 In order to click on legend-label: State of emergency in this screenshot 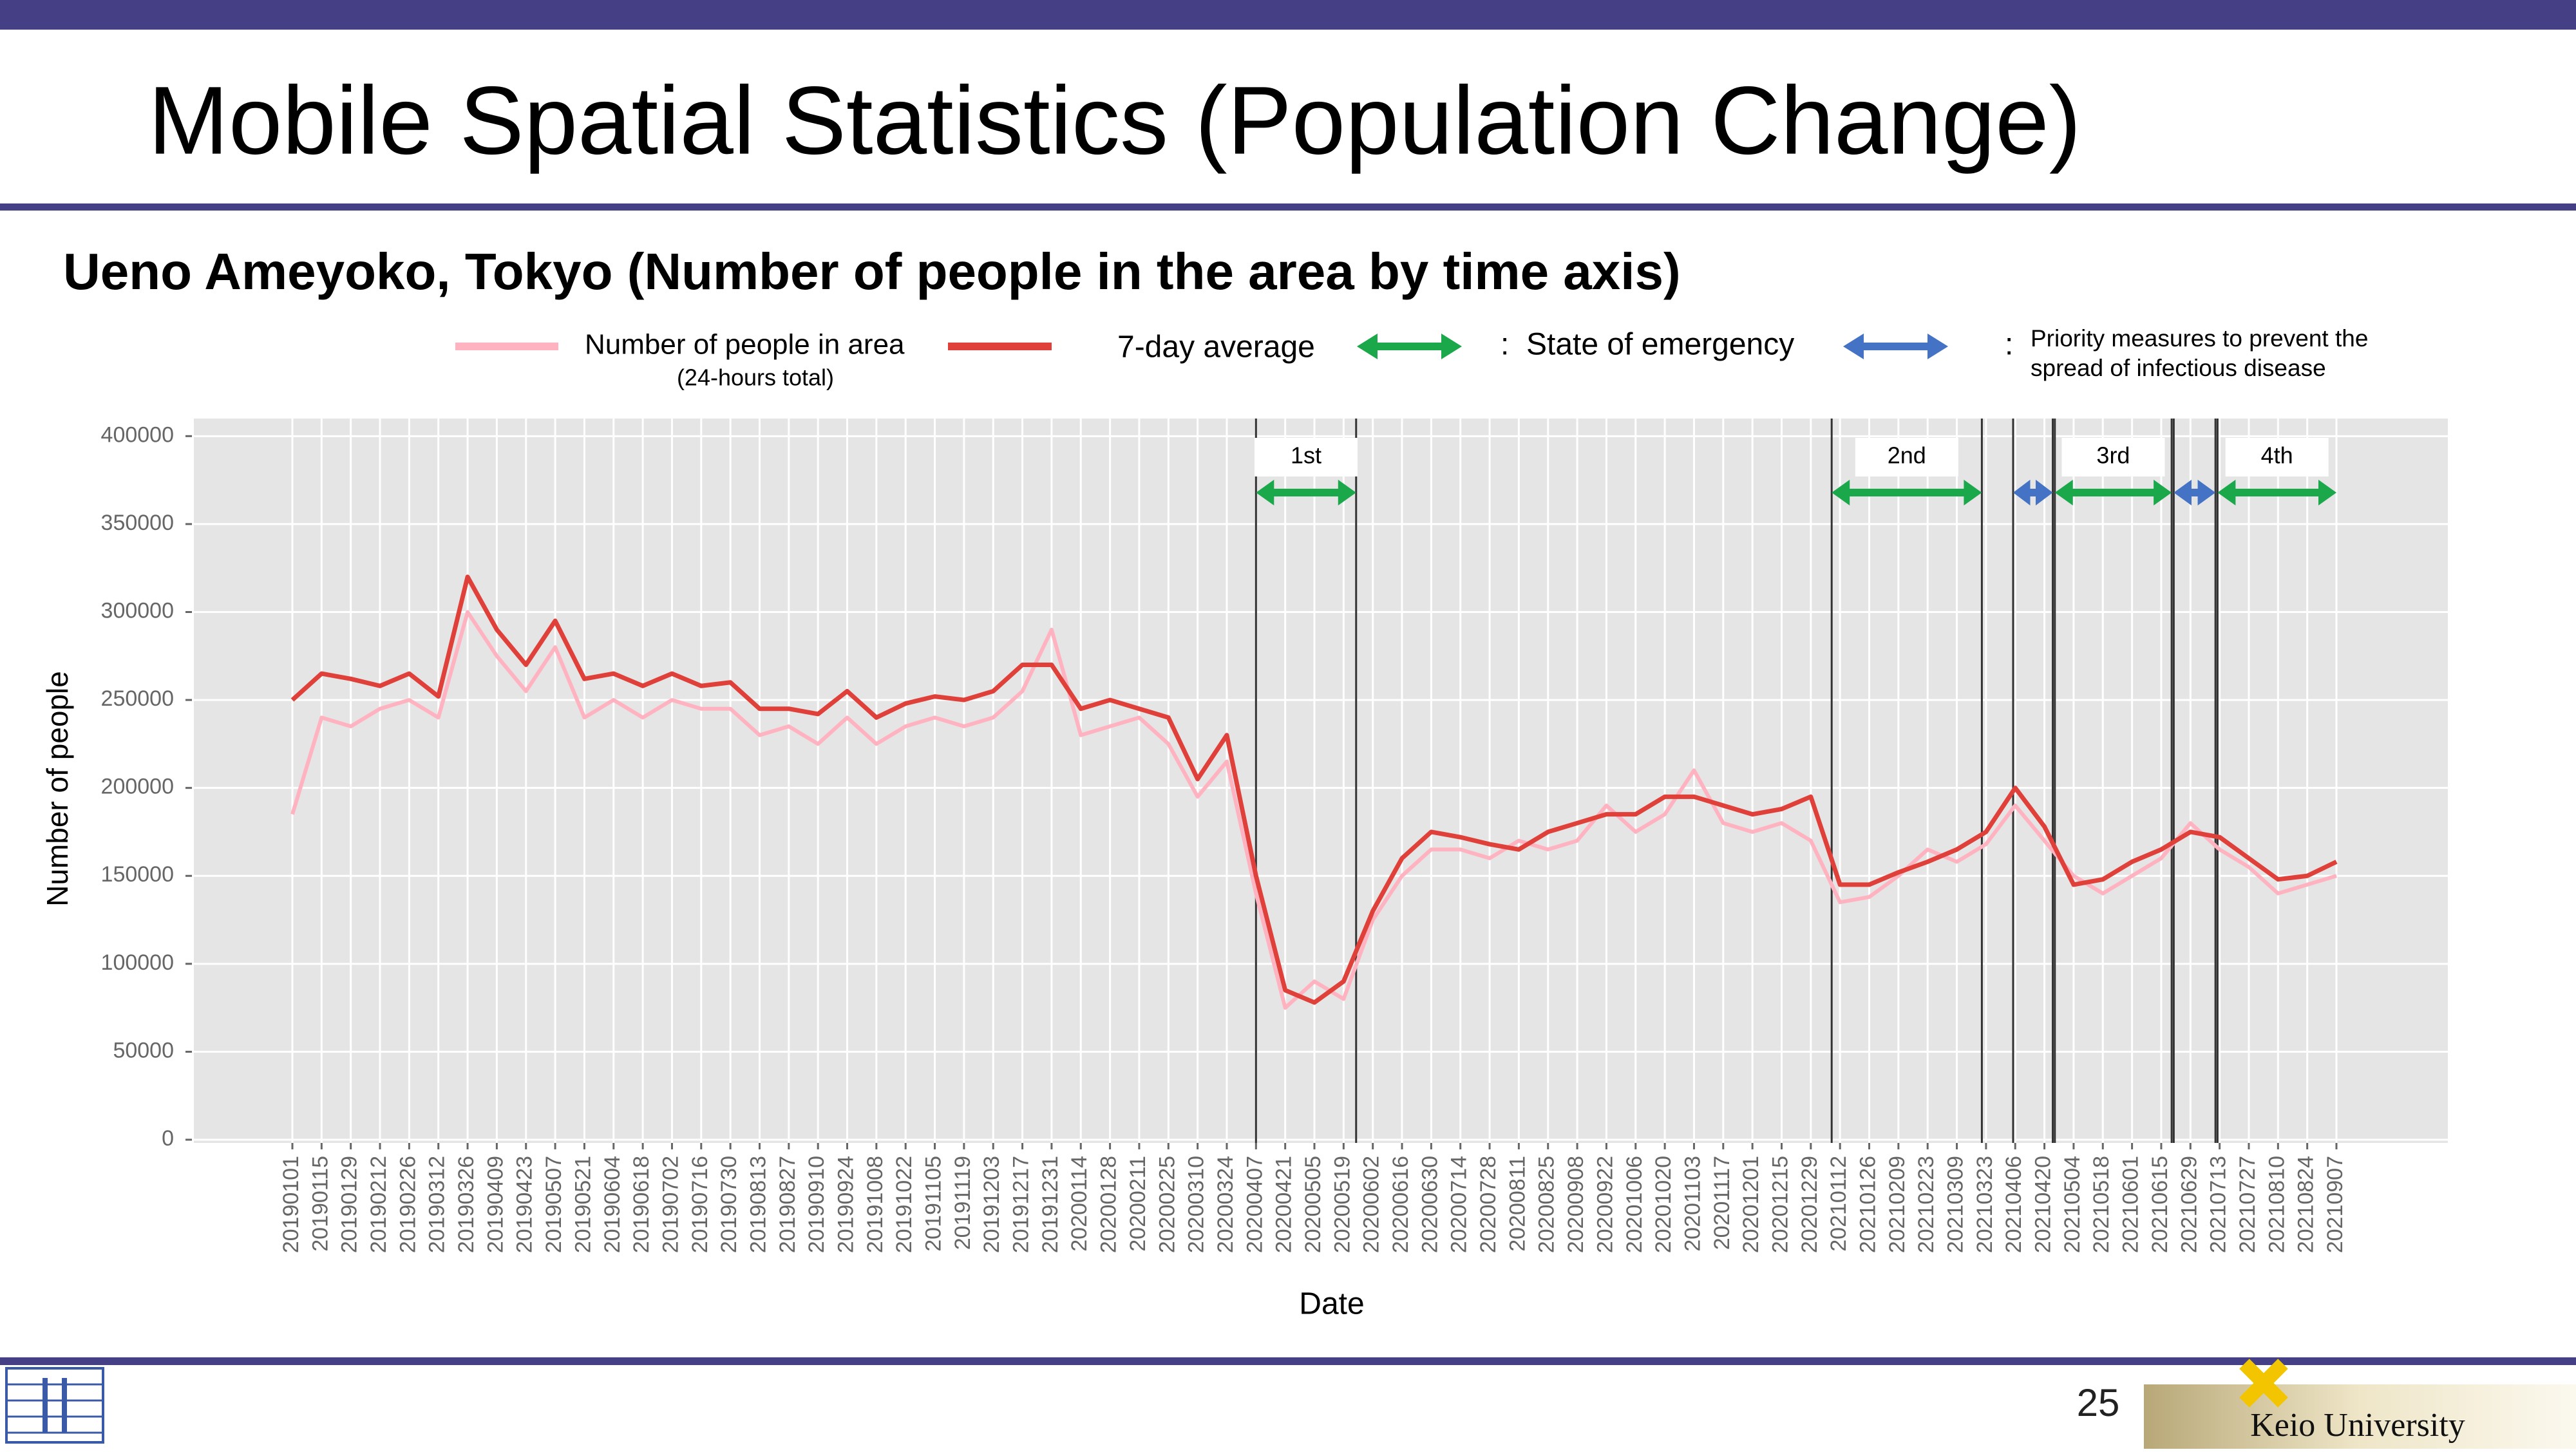, I will do `click(1660, 345)`.